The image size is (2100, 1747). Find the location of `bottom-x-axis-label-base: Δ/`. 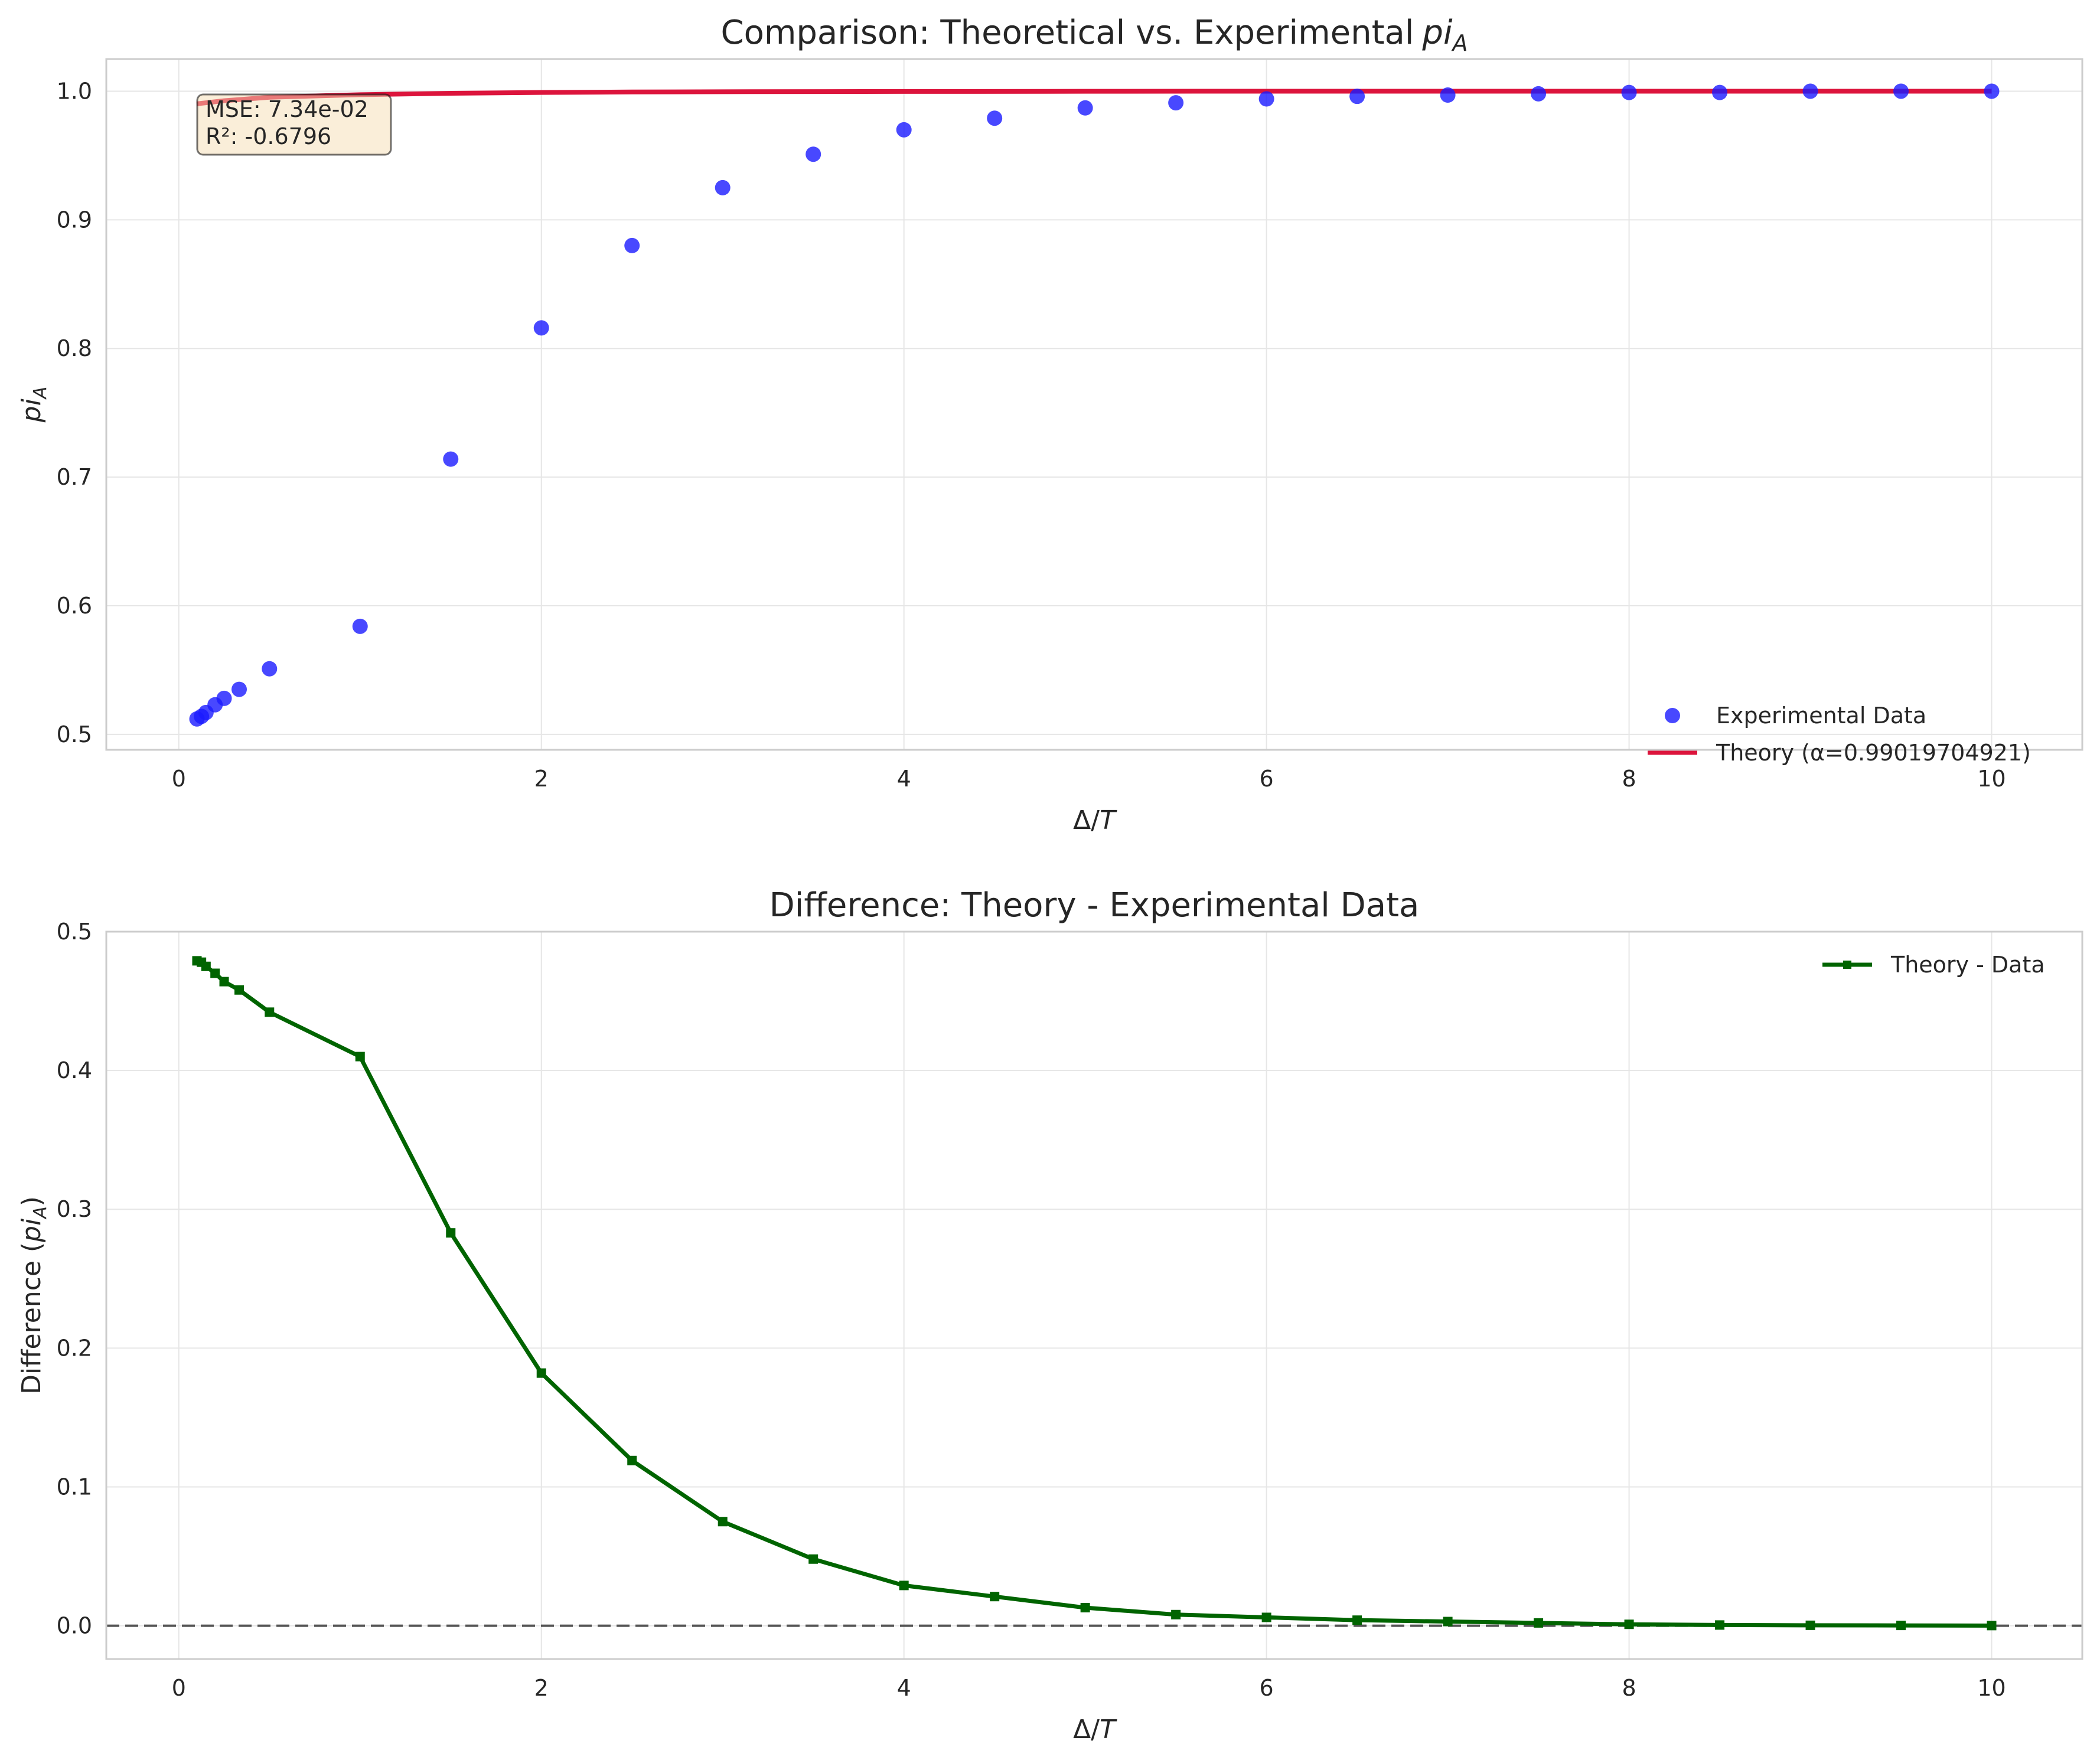

bottom-x-axis-label-base: Δ/ is located at coordinates (1086, 1730).